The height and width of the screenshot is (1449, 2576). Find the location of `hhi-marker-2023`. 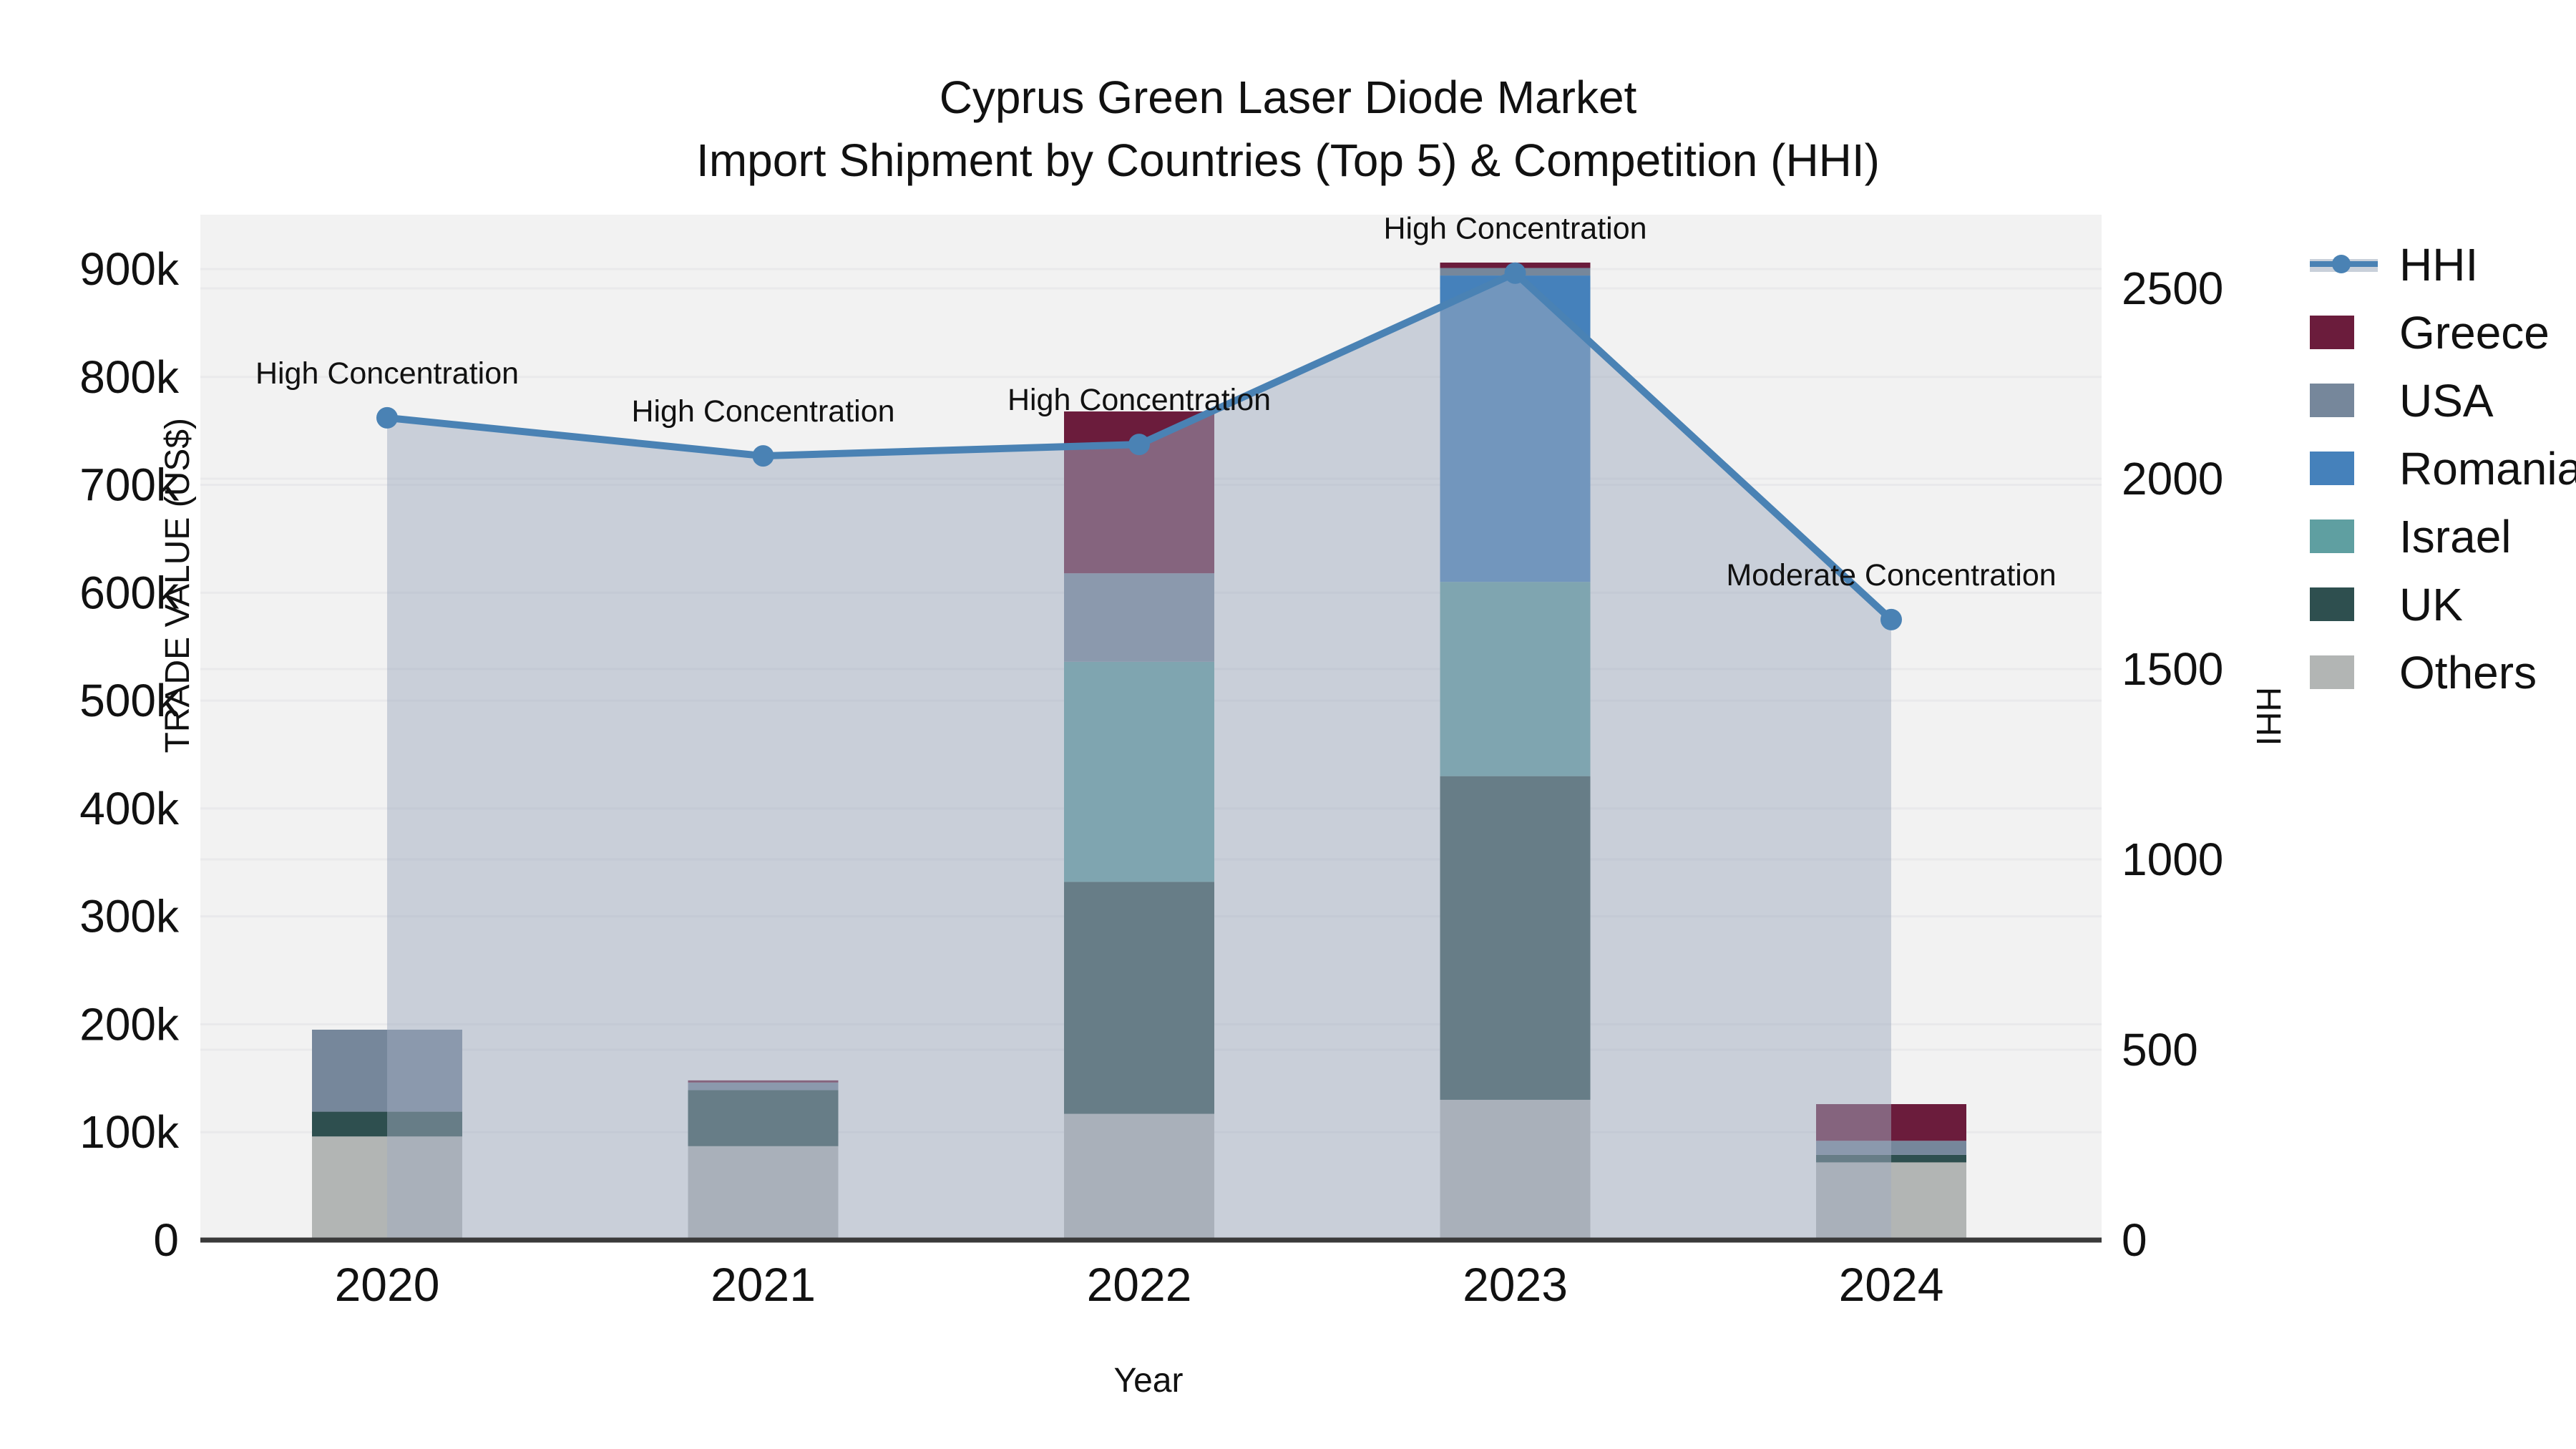

hhi-marker-2023 is located at coordinates (1515, 273).